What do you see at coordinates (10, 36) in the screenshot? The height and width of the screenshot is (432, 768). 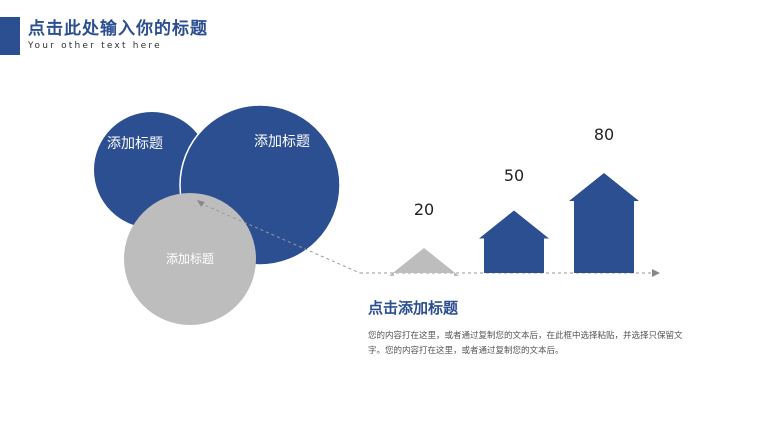 I see `title-accent-bar` at bounding box center [10, 36].